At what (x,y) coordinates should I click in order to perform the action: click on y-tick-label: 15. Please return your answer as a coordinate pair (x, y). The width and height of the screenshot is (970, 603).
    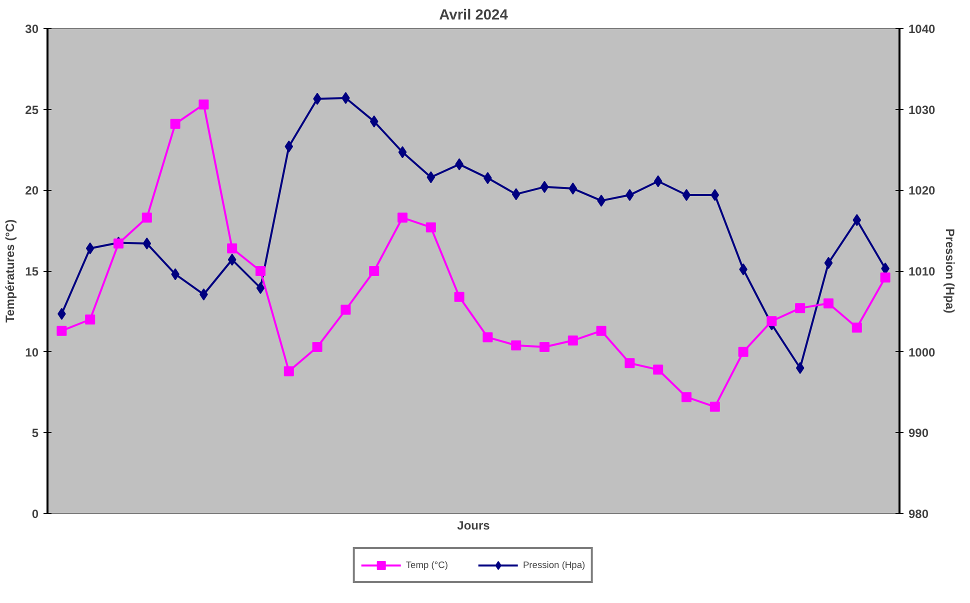
    Looking at the image, I should click on (32, 271).